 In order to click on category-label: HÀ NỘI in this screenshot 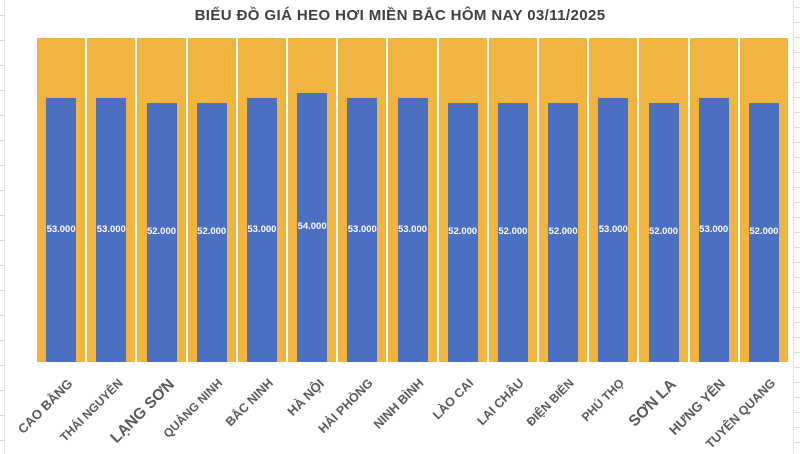, I will do `click(305, 397)`.